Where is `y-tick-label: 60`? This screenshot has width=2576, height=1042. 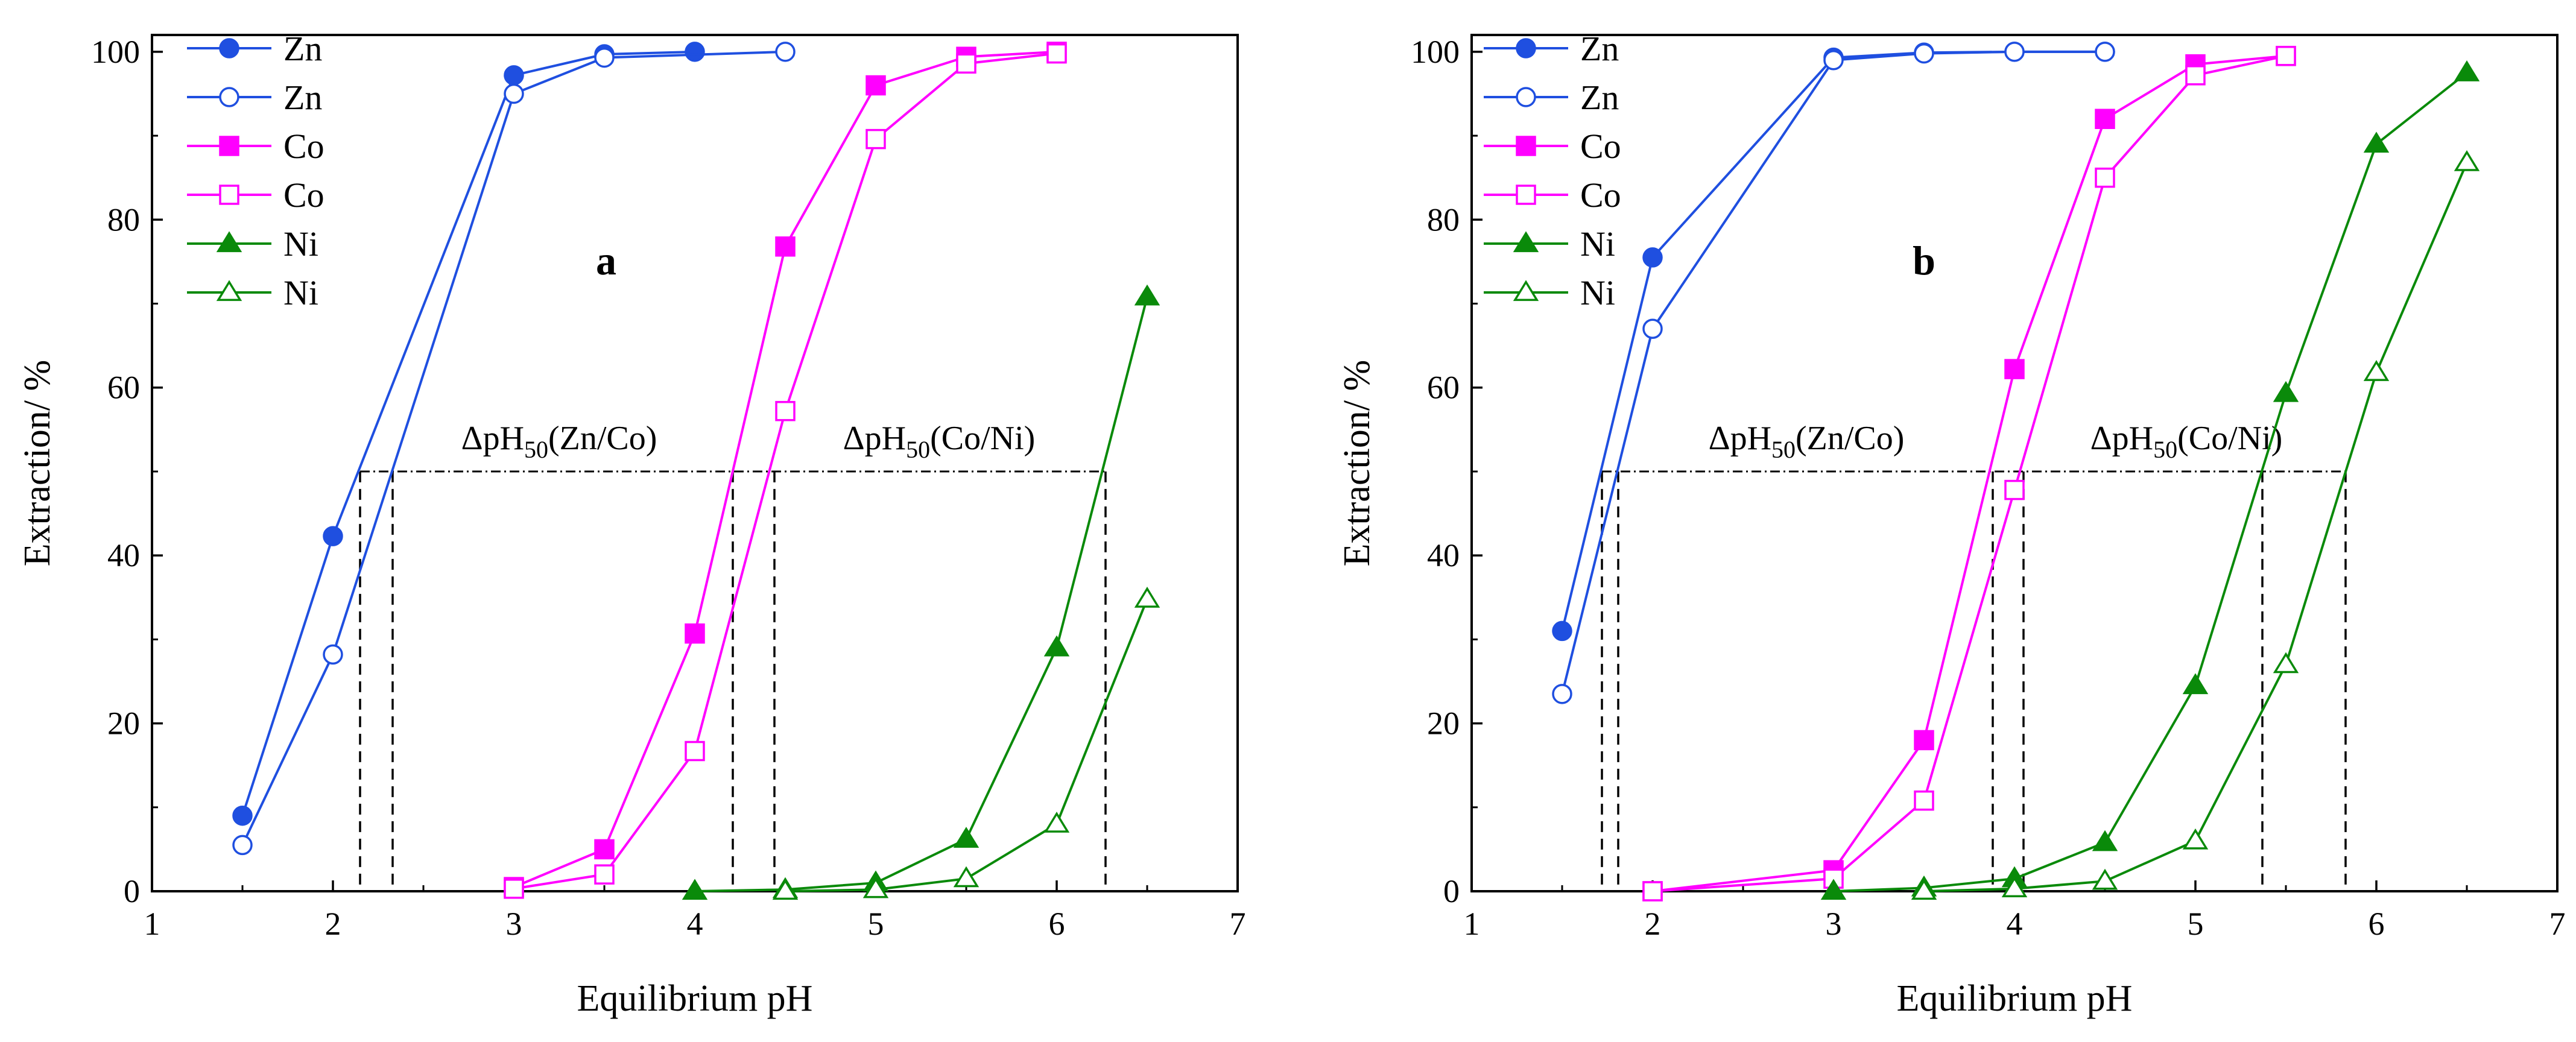
y-tick-label: 60 is located at coordinates (1443, 388).